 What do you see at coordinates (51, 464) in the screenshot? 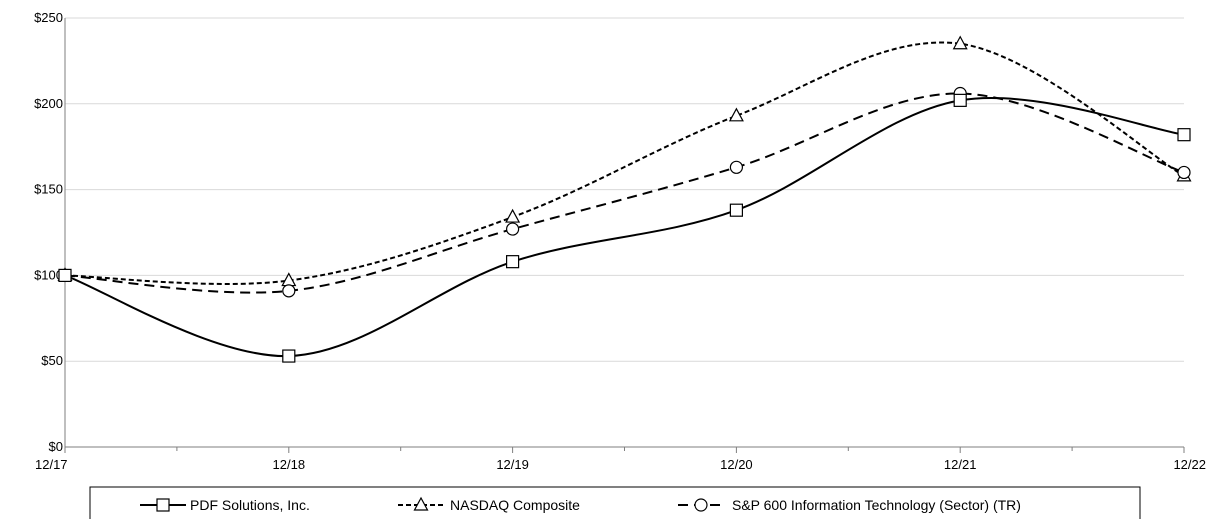
I see `x-tick-label: 12/17` at bounding box center [51, 464].